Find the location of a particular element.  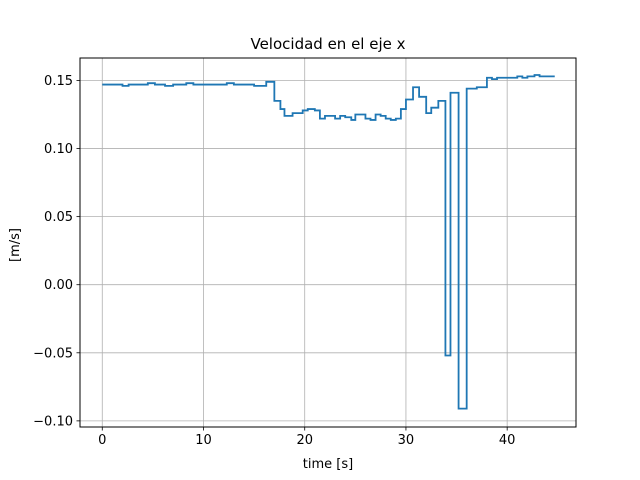

x-tick-label: 10 is located at coordinates (203, 440).